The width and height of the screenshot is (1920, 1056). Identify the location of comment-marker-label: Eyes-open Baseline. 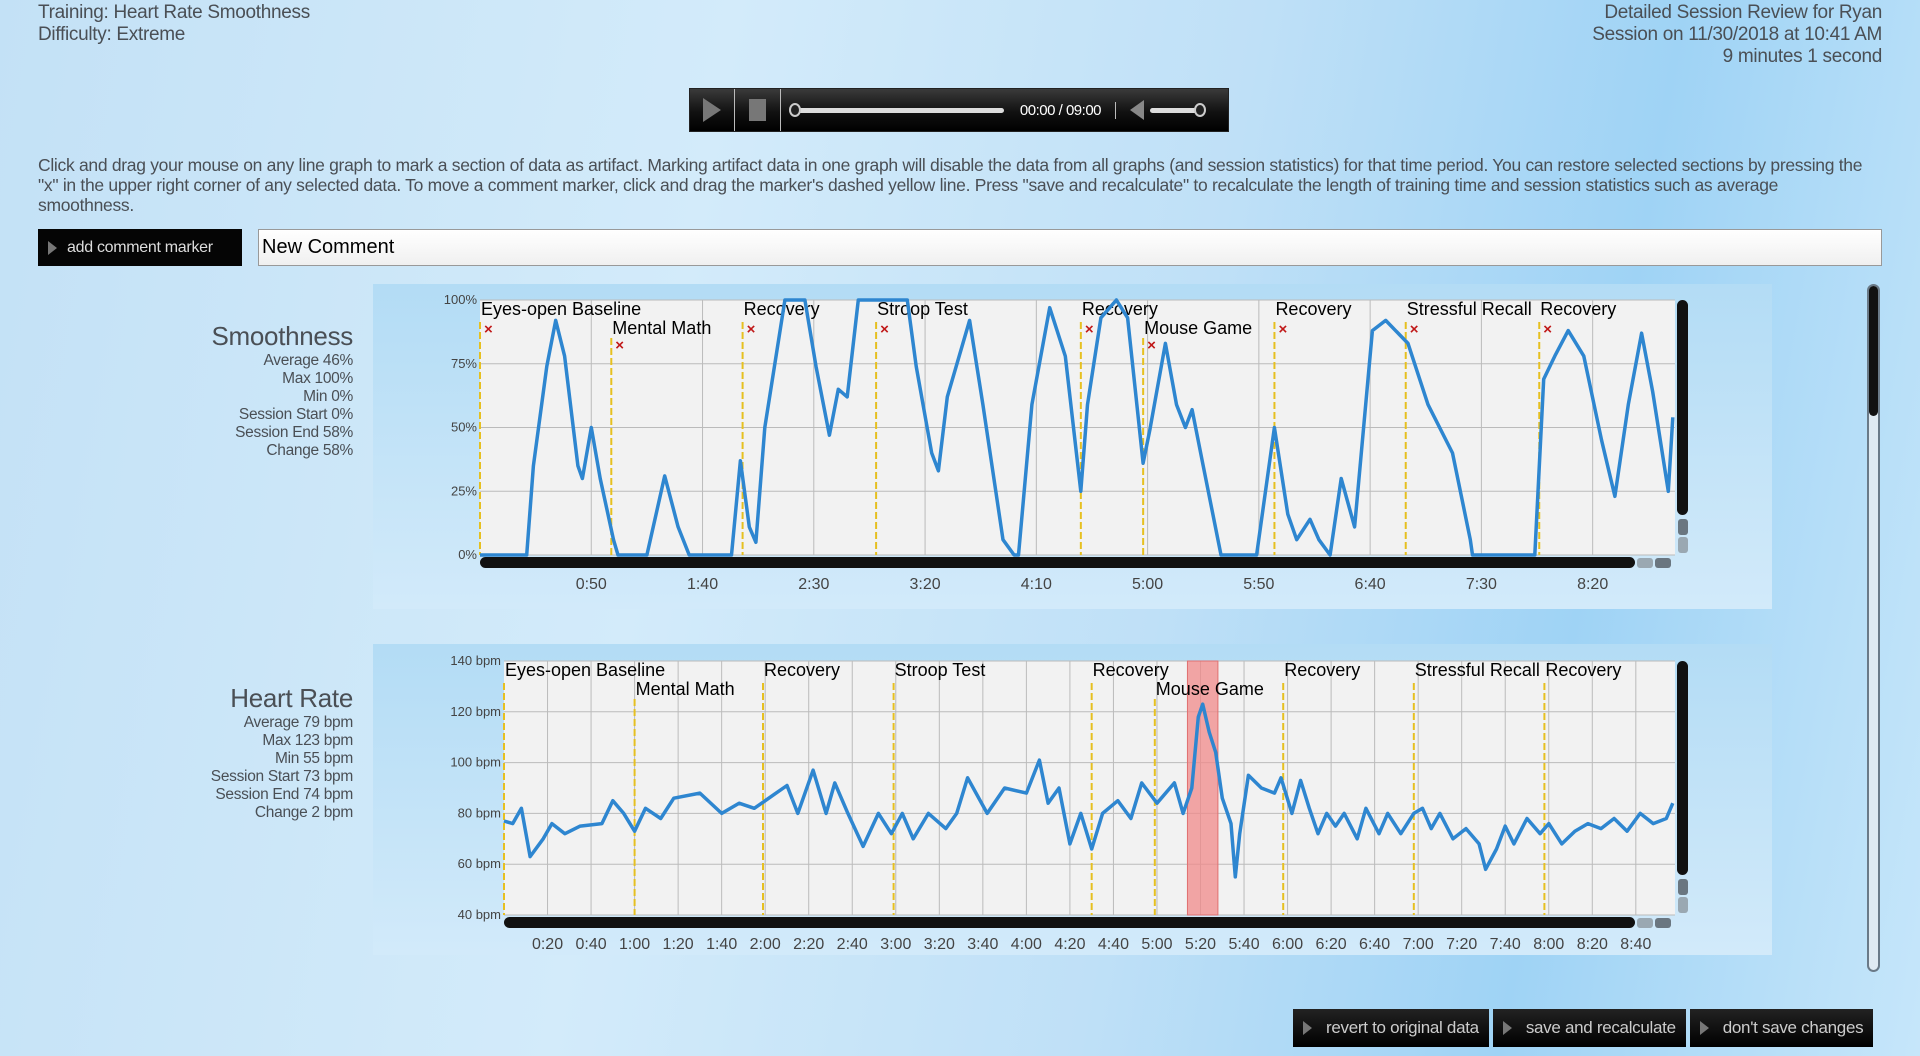
(585, 670).